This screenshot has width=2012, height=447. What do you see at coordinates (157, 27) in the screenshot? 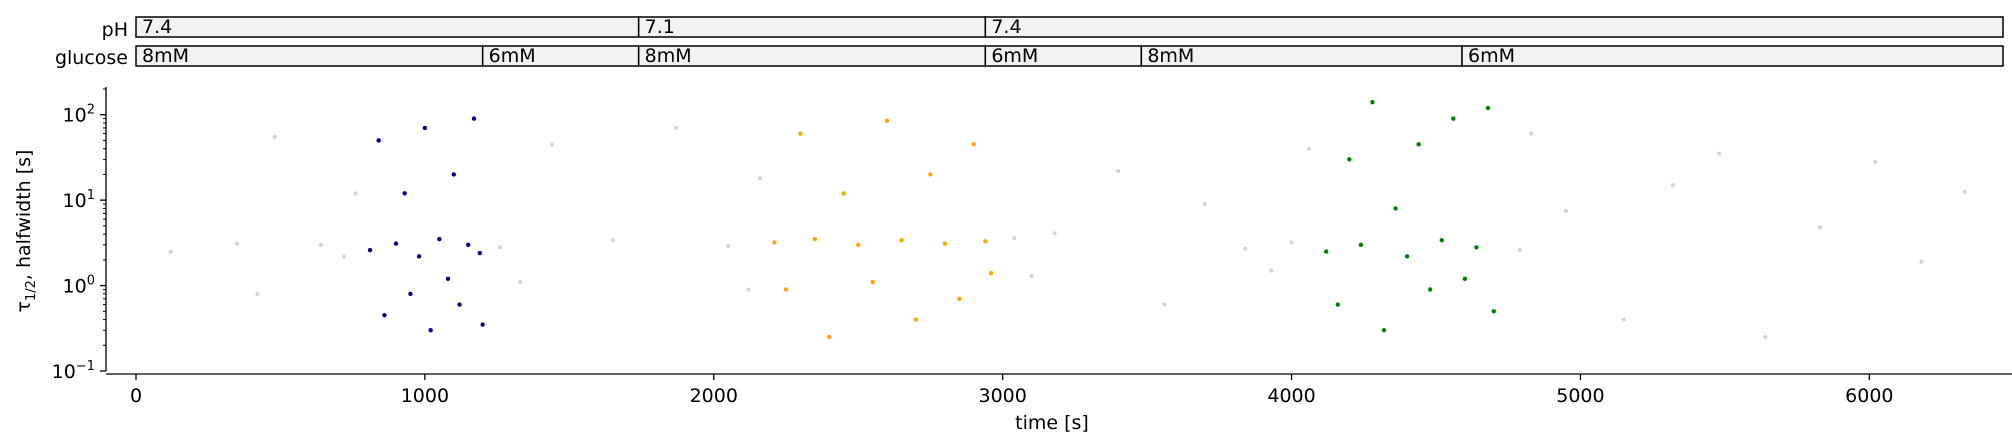
I see `condition-segment-label-0-0: 7.4` at bounding box center [157, 27].